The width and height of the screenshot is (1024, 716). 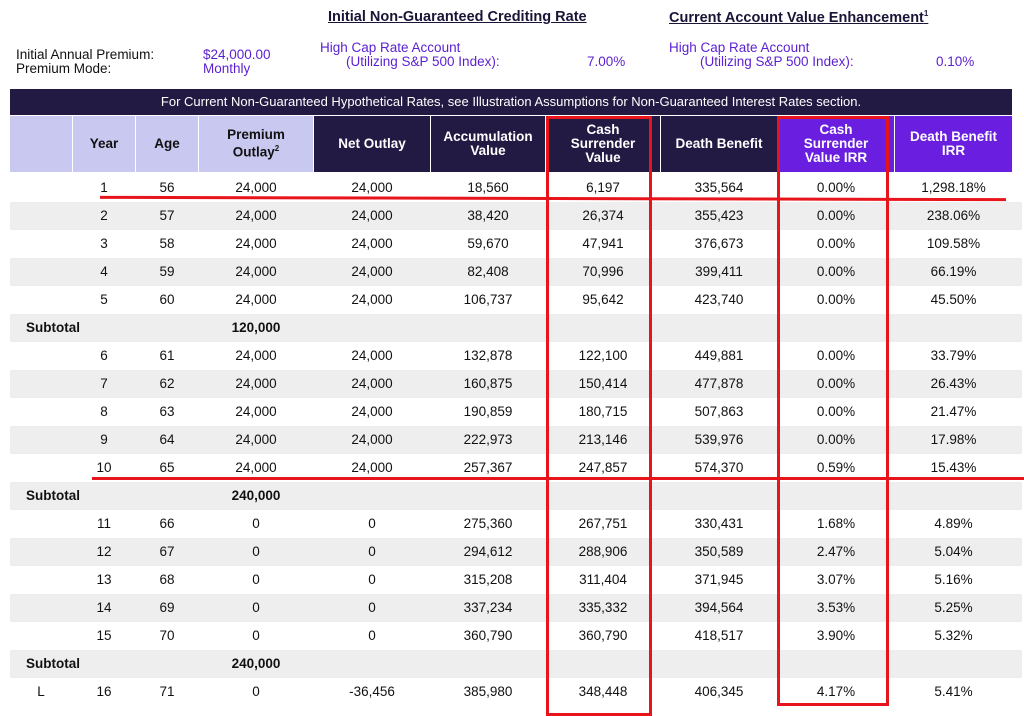 I want to click on account2-index: (Utilizing S&P 500 Index):, so click(x=777, y=61).